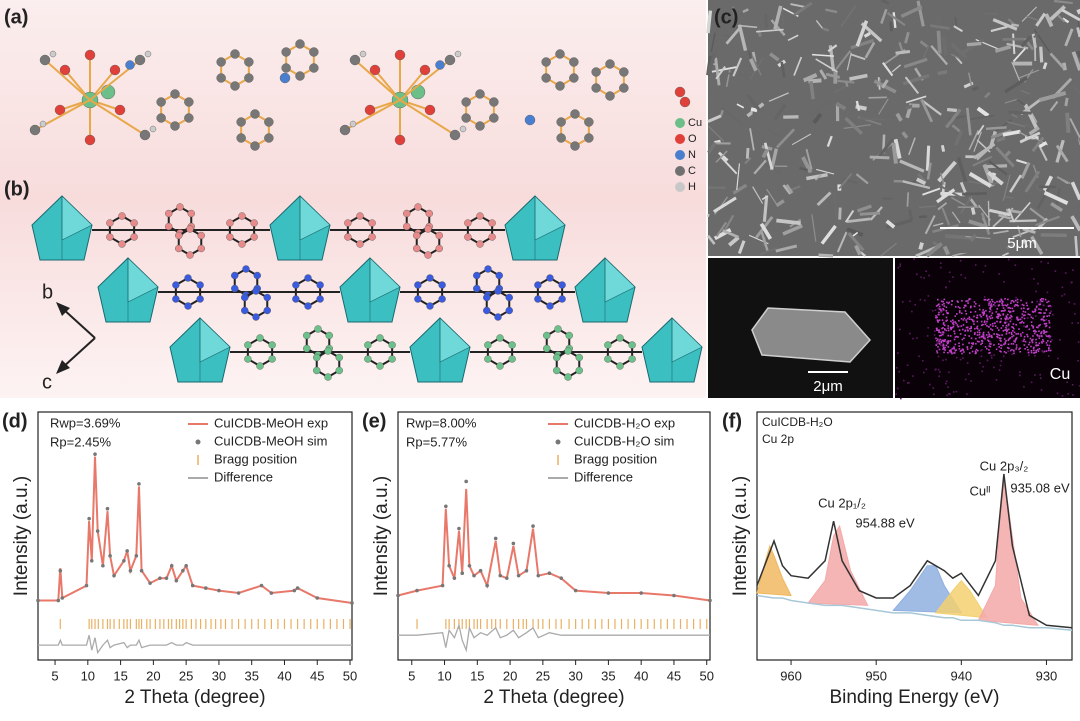 The image size is (1080, 721). What do you see at coordinates (444, 675) in the screenshot?
I see `x-tick-label: 10` at bounding box center [444, 675].